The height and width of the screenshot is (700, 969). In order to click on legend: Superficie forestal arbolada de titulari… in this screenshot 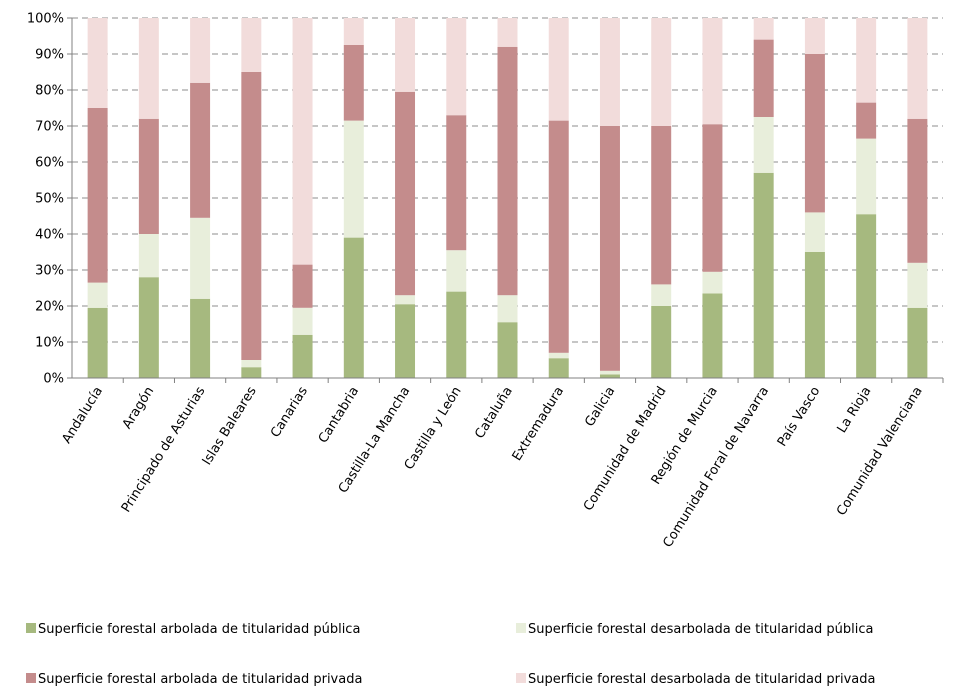, I will do `click(450, 654)`.